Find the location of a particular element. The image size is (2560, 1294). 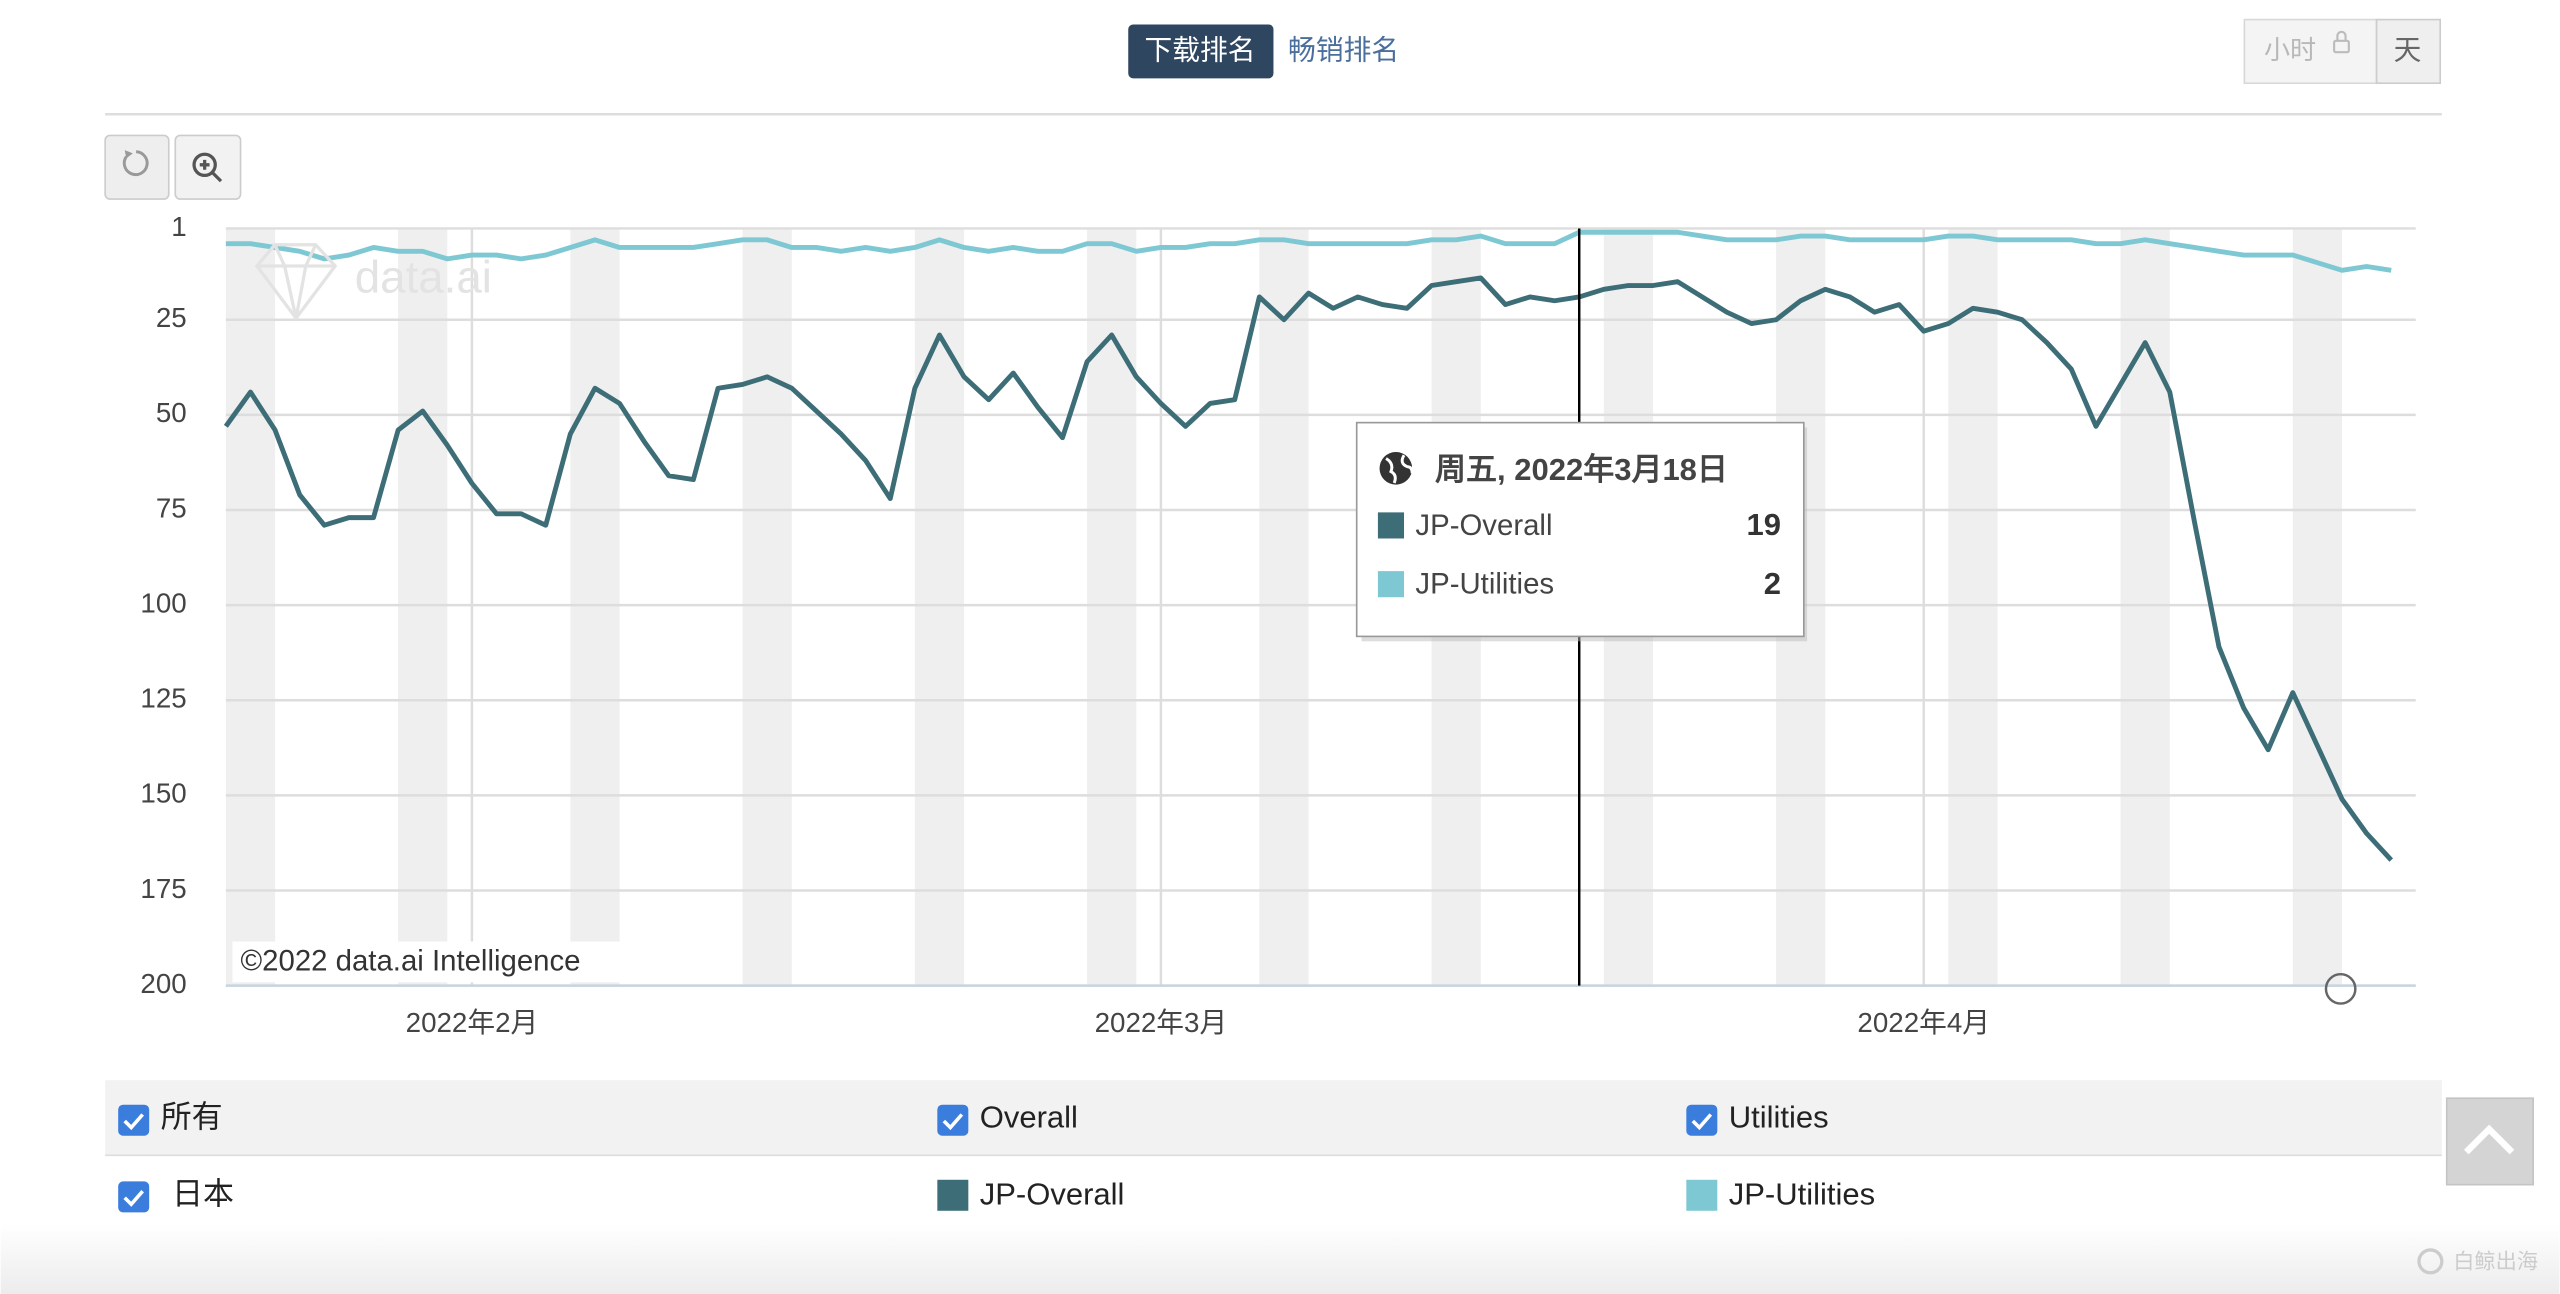

globe-icon is located at coordinates (1399, 469).